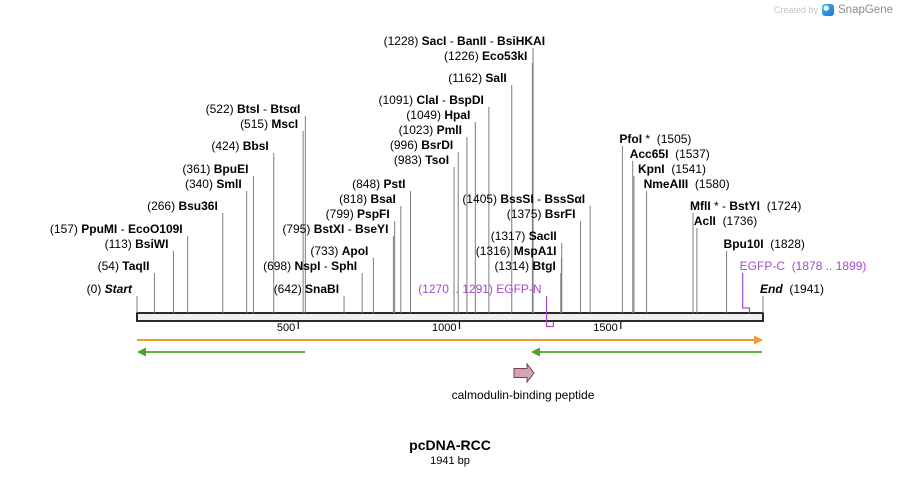  I want to click on label-text: (1023), so click(417, 130).